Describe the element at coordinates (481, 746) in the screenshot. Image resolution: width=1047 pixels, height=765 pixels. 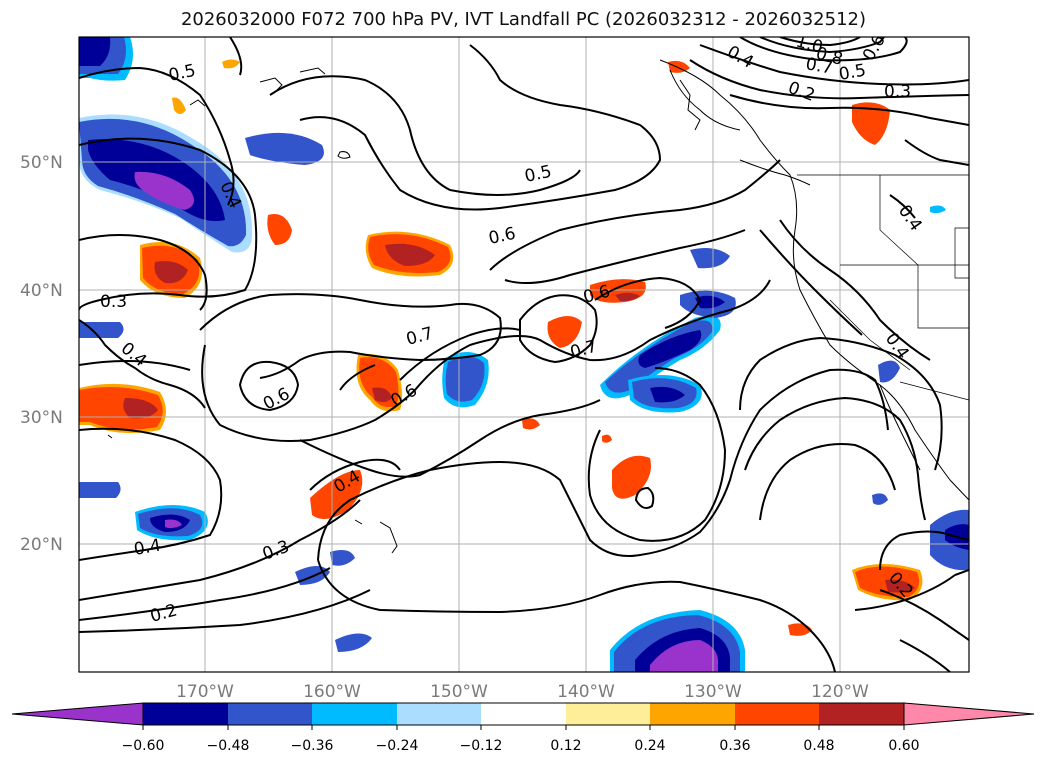
I see `colorbar-tick-label: −0.12` at that location.